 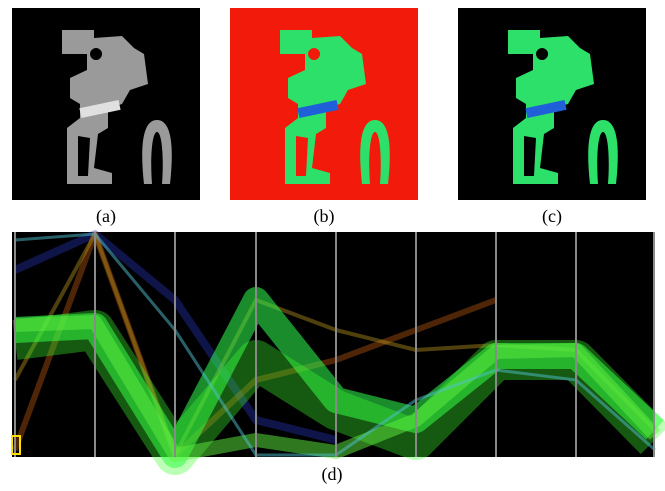 I want to click on panel-label: (a), so click(x=106, y=216).